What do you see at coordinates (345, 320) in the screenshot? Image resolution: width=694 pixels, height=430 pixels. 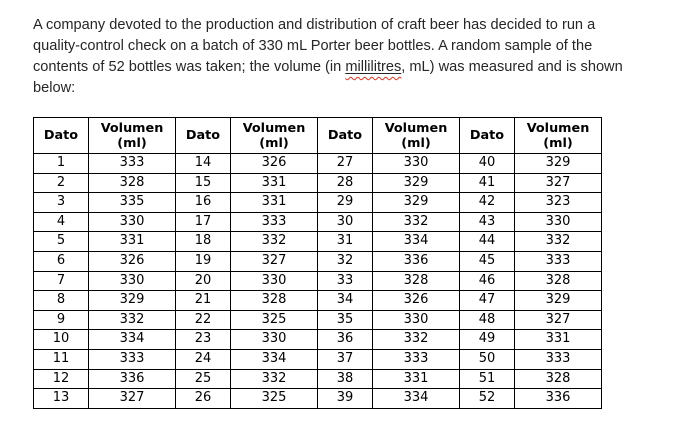 I see `cell-dato: 35` at bounding box center [345, 320].